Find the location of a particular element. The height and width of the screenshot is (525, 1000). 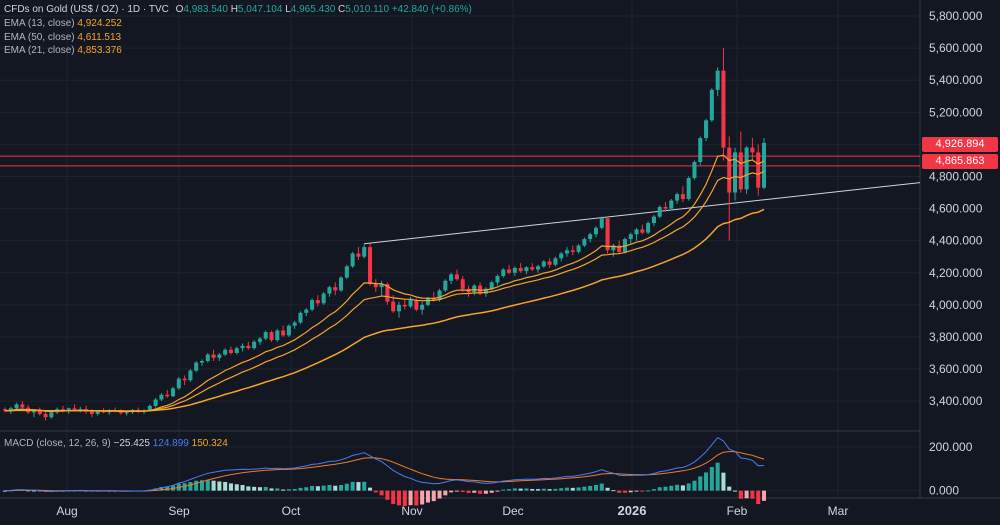

ema50-value: 4,611.513 is located at coordinates (99, 37).